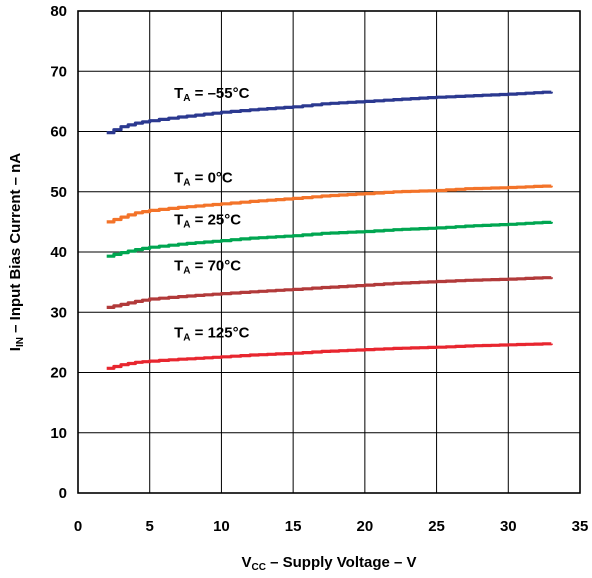 The height and width of the screenshot is (578, 592). I want to click on y-axis-title-main: I, so click(15, 349).